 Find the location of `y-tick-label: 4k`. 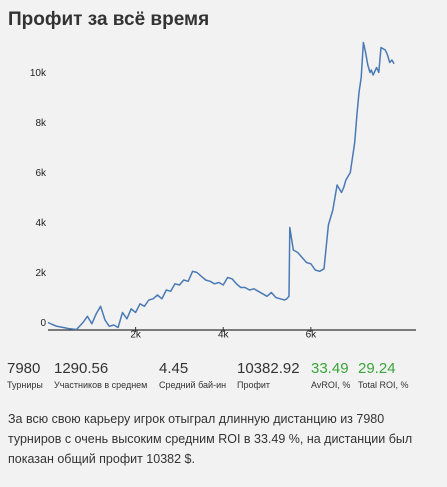

y-tick-label: 4k is located at coordinates (41, 223).